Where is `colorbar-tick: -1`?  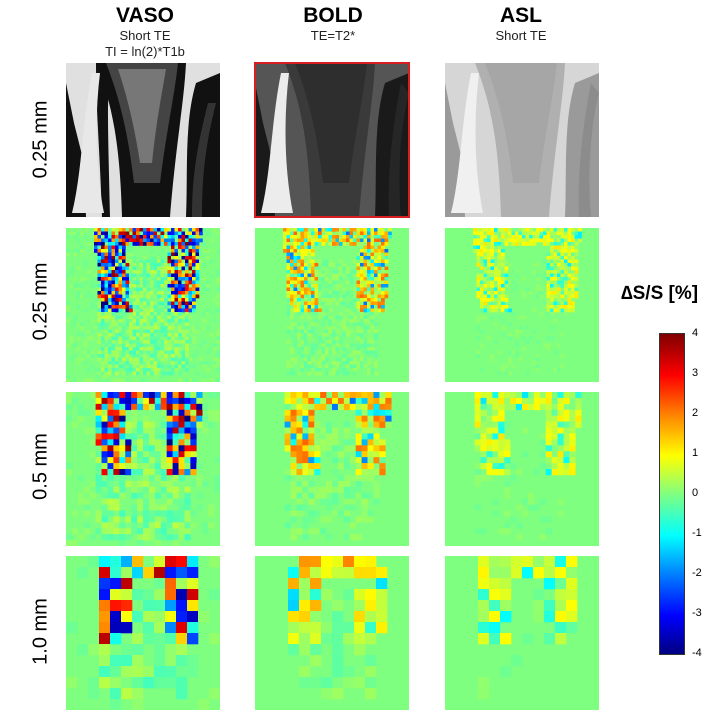 colorbar-tick: -1 is located at coordinates (697, 533).